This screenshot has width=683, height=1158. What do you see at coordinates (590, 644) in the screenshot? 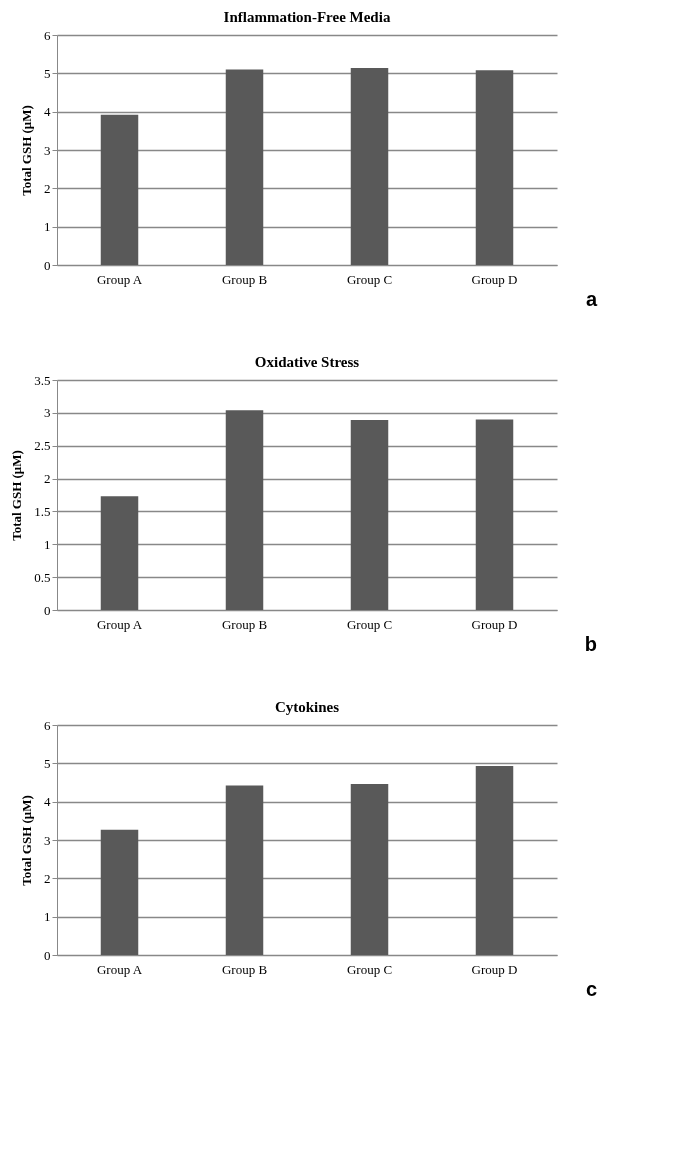
I see `text: b` at bounding box center [590, 644].